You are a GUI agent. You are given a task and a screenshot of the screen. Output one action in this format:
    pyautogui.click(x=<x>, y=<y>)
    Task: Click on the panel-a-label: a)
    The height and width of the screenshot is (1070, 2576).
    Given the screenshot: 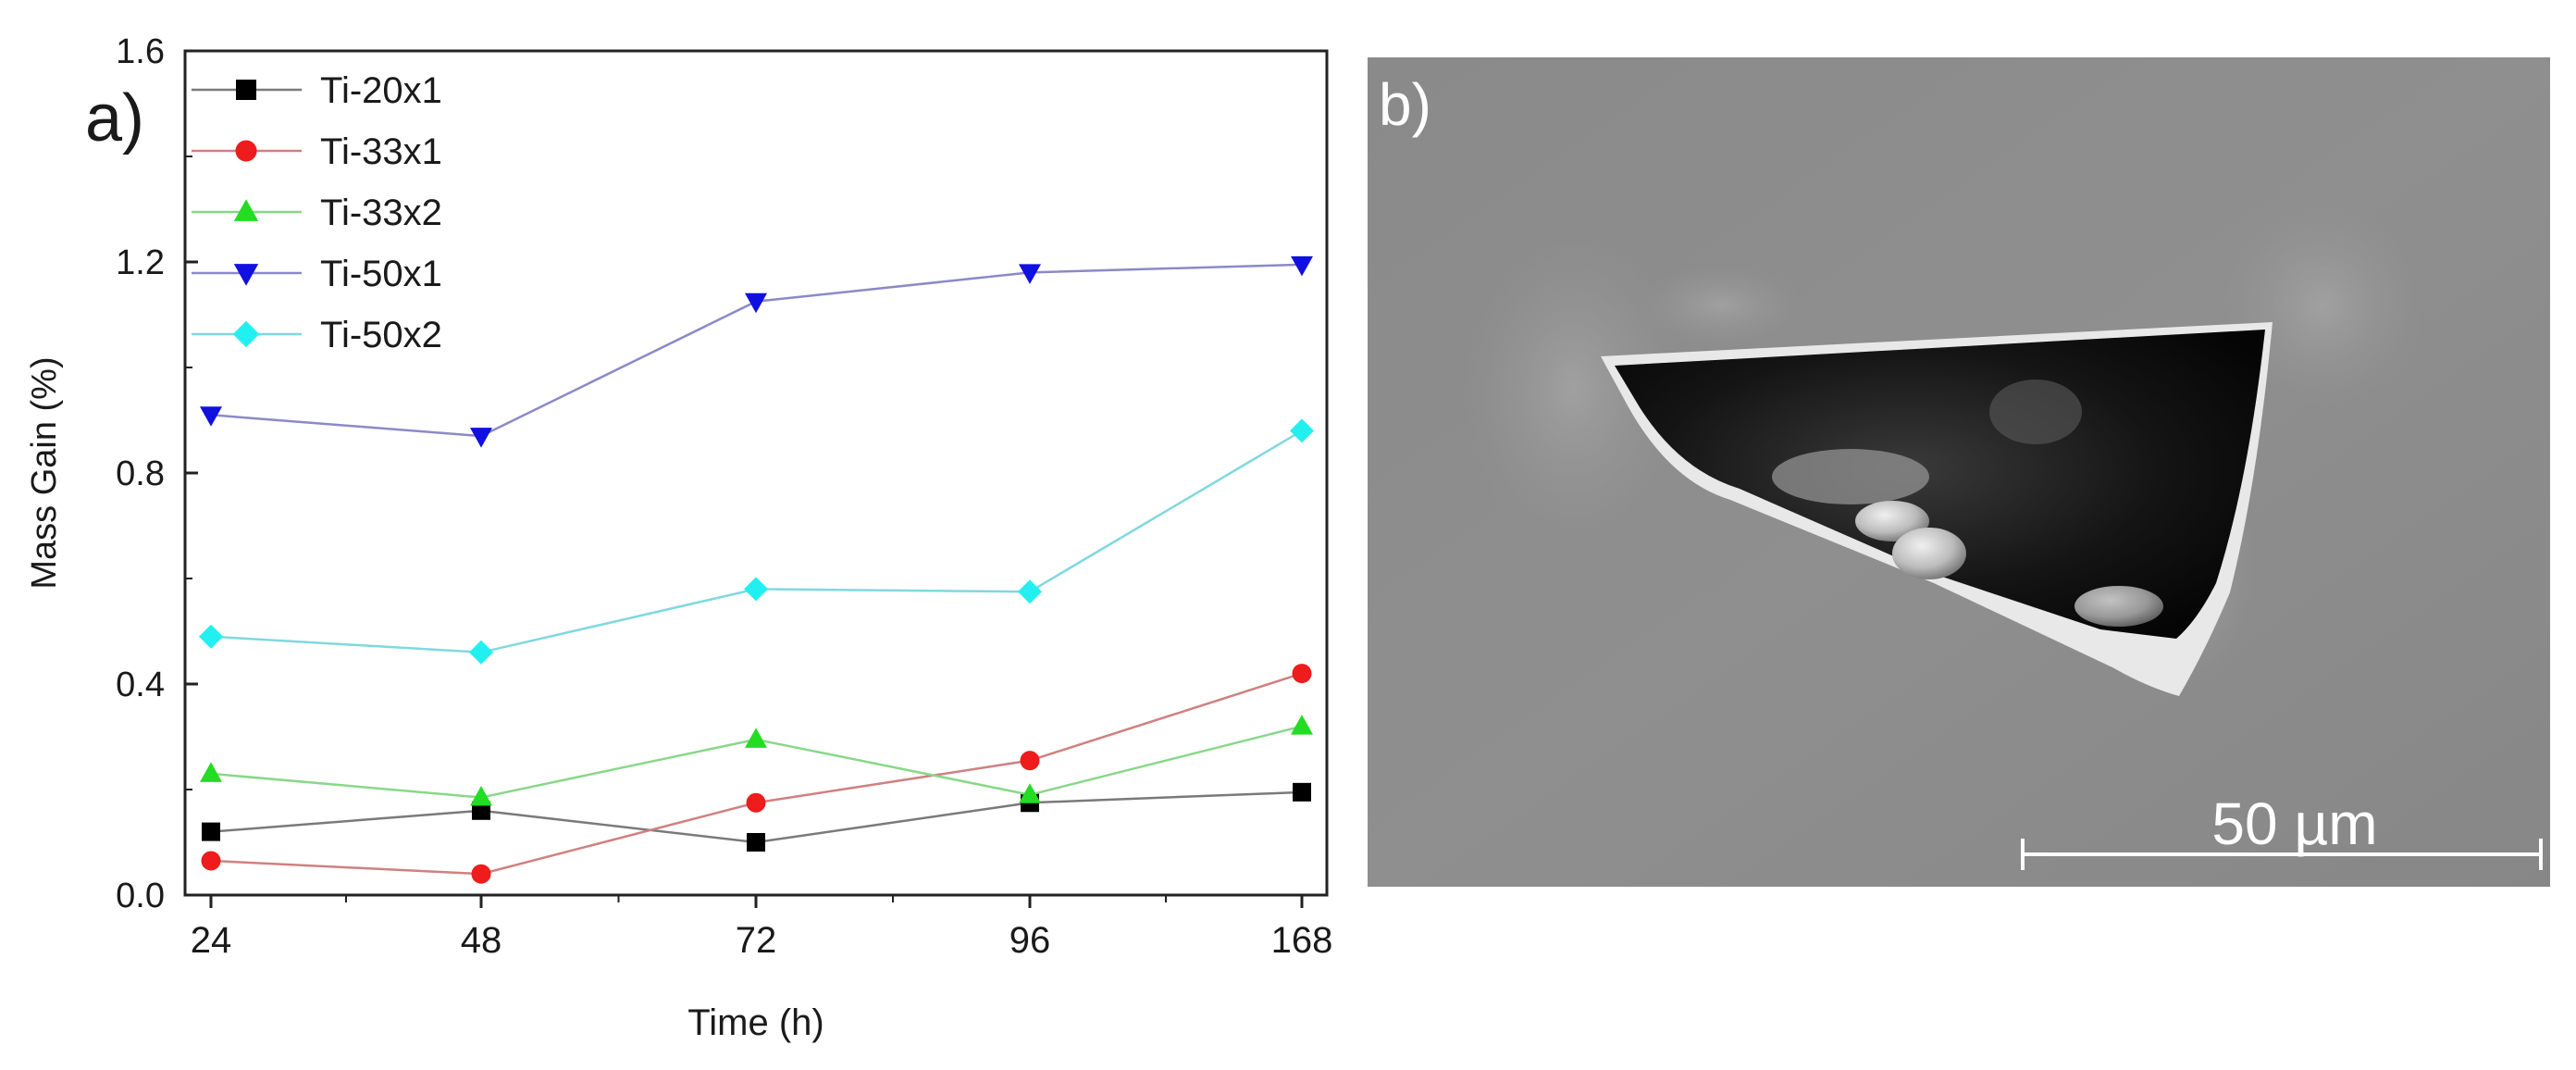 What is the action you would take?
    pyautogui.click(x=114, y=118)
    